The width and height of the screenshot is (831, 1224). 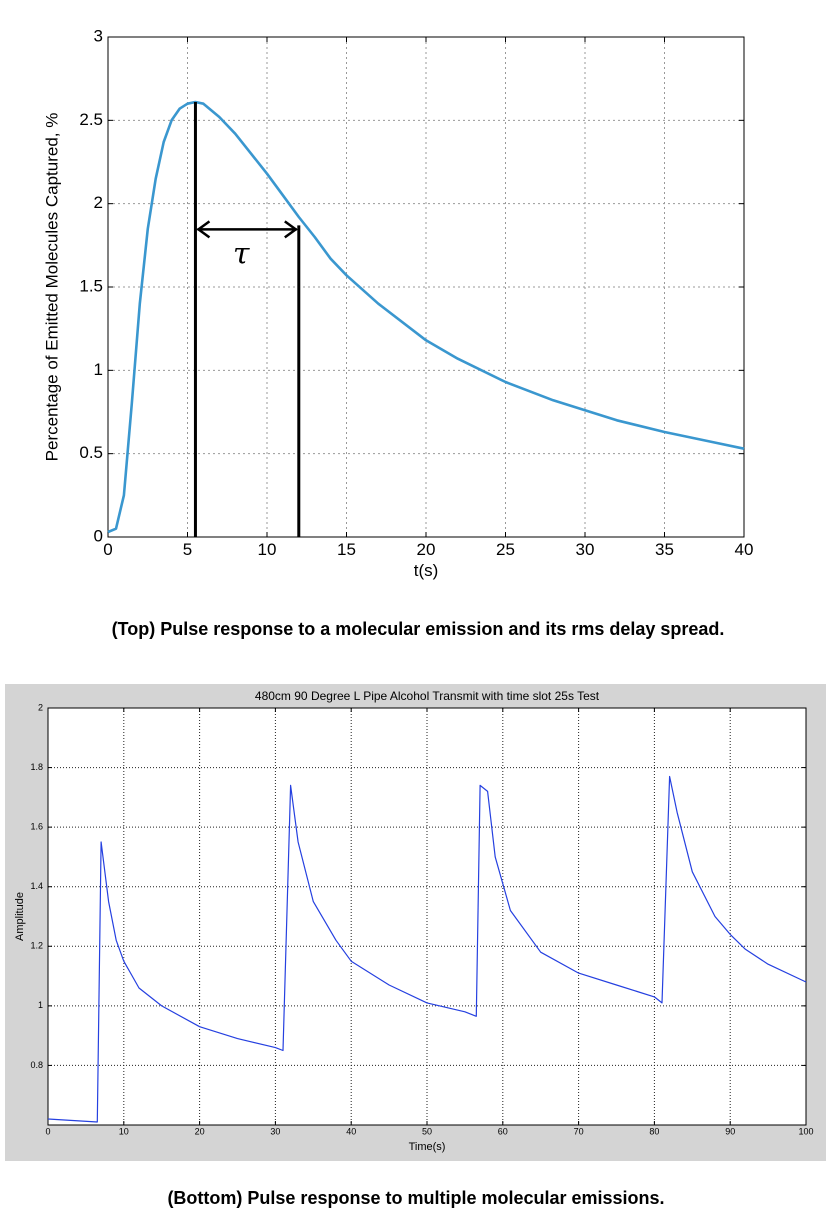 What do you see at coordinates (427, 1132) in the screenshot?
I see `x-tick-label: 50` at bounding box center [427, 1132].